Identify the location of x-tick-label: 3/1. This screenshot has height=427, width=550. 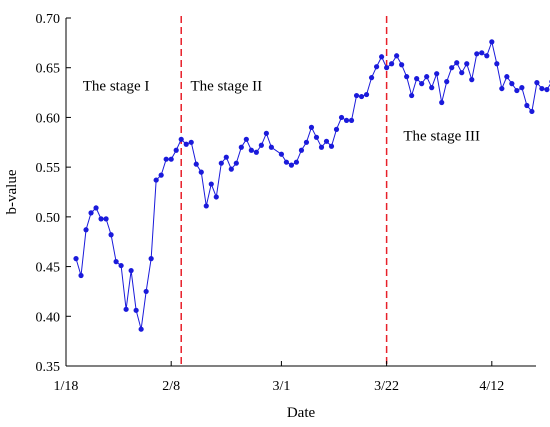
(281, 386).